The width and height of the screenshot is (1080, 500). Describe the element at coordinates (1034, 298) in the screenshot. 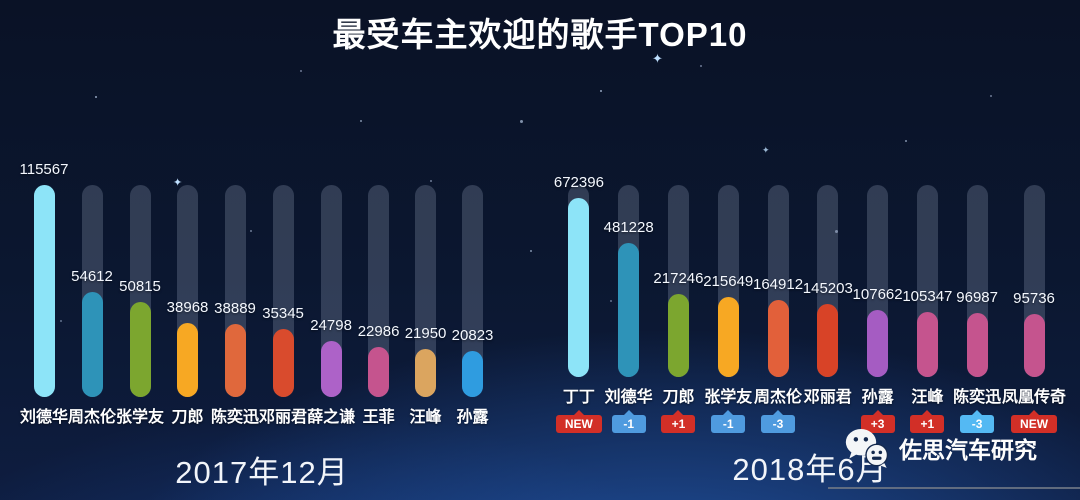

I see `bar-value-label: 95736` at that location.